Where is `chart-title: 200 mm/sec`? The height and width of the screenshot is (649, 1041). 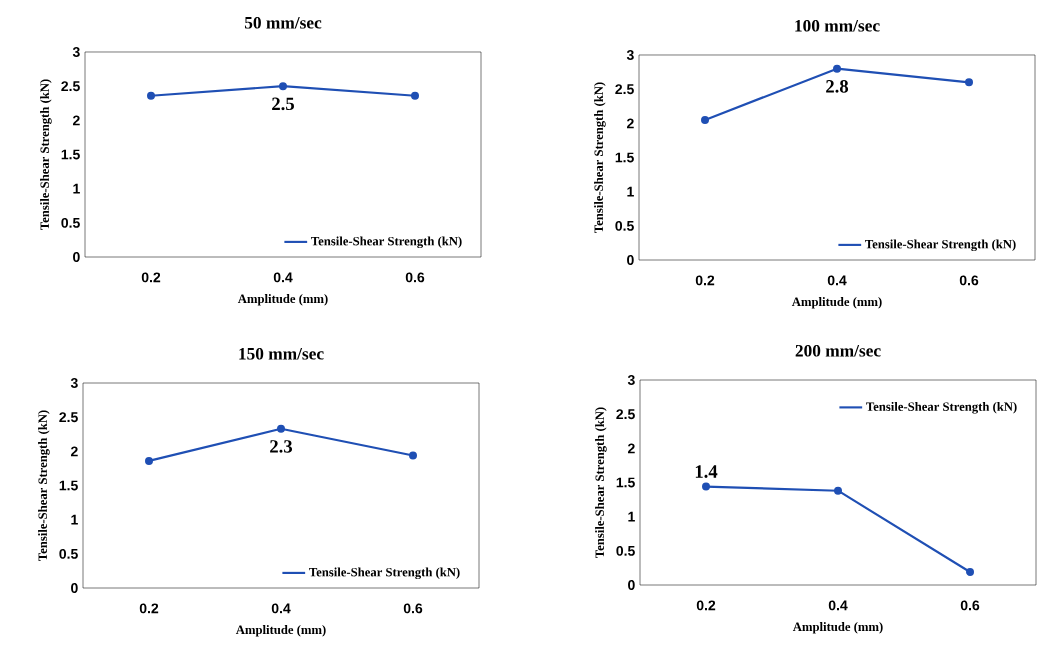
chart-title: 200 mm/sec is located at coordinates (838, 350).